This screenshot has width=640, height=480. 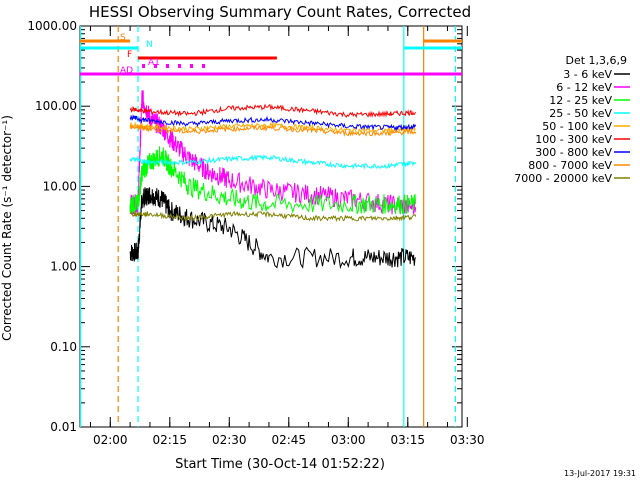 What do you see at coordinates (573, 139) in the screenshot?
I see `legend-label: 100 - 300 keV` at bounding box center [573, 139].